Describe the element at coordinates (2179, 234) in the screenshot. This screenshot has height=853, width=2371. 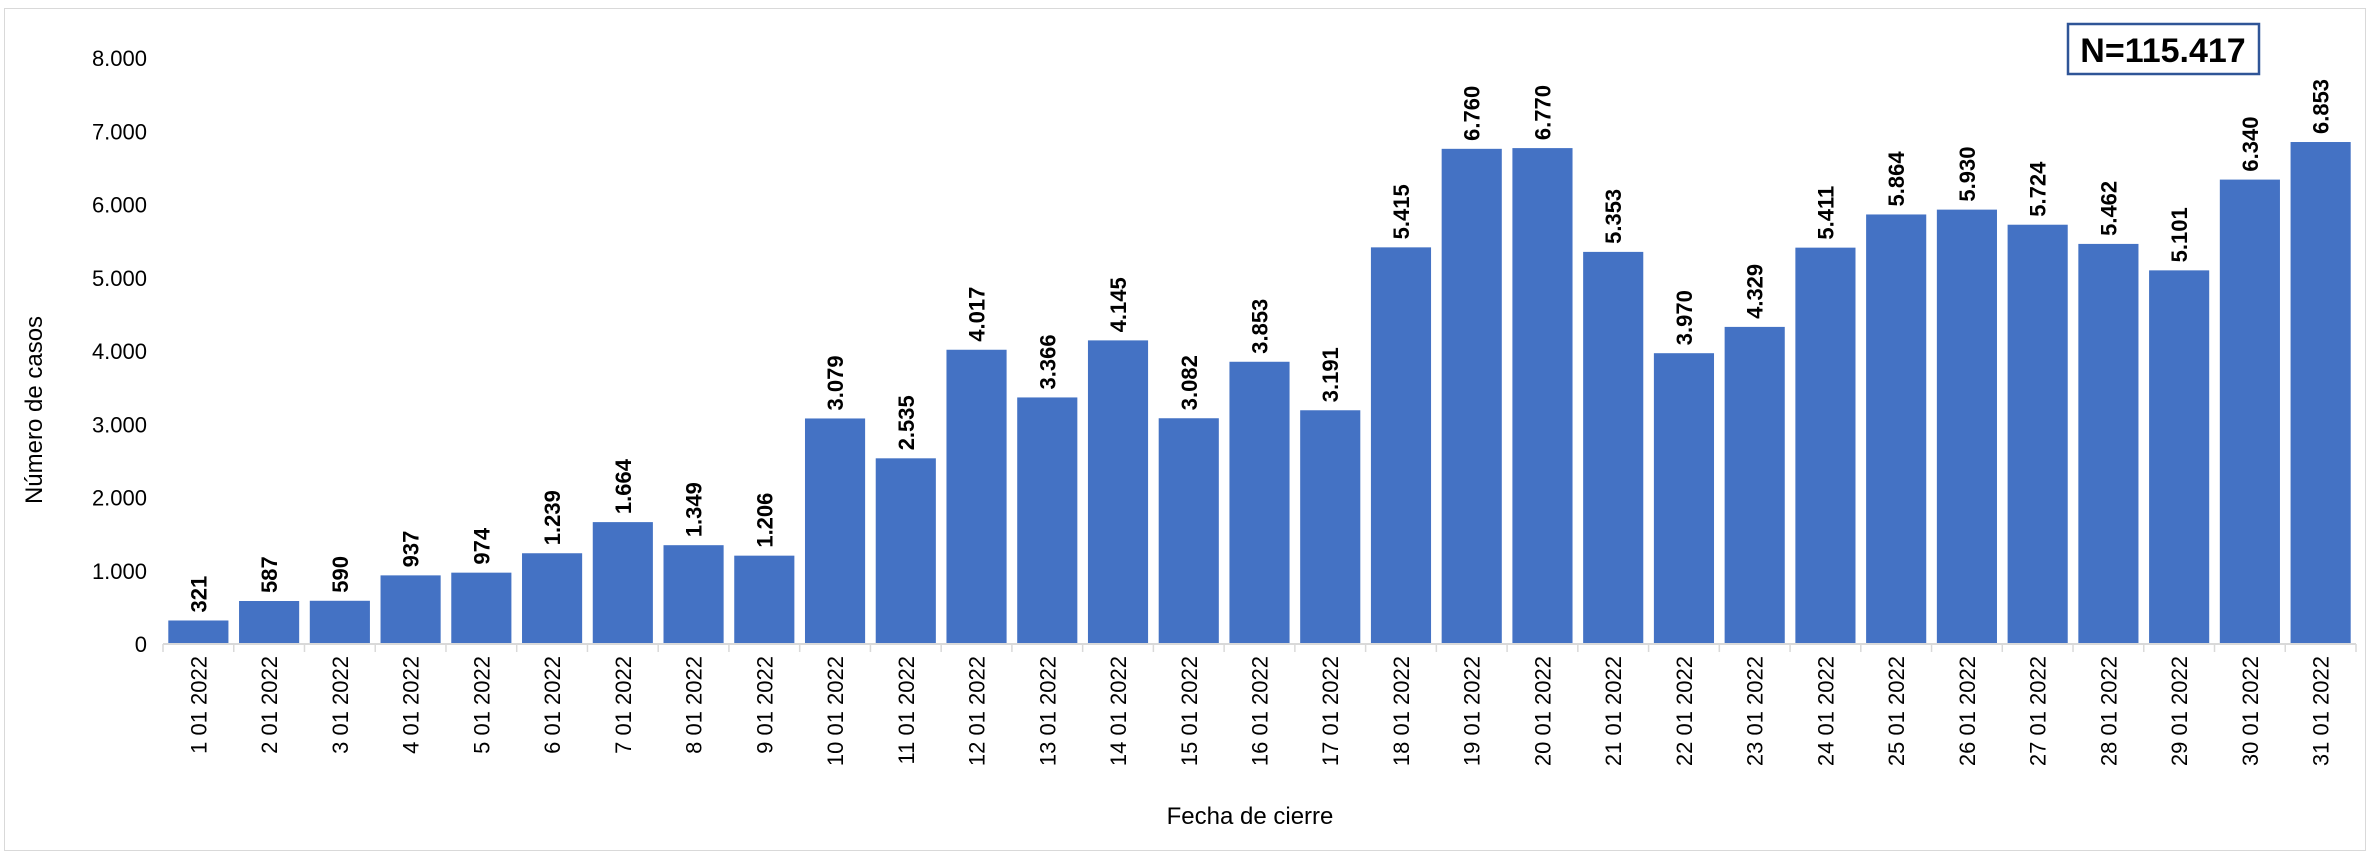
I see `data-label: 5.101` at that location.